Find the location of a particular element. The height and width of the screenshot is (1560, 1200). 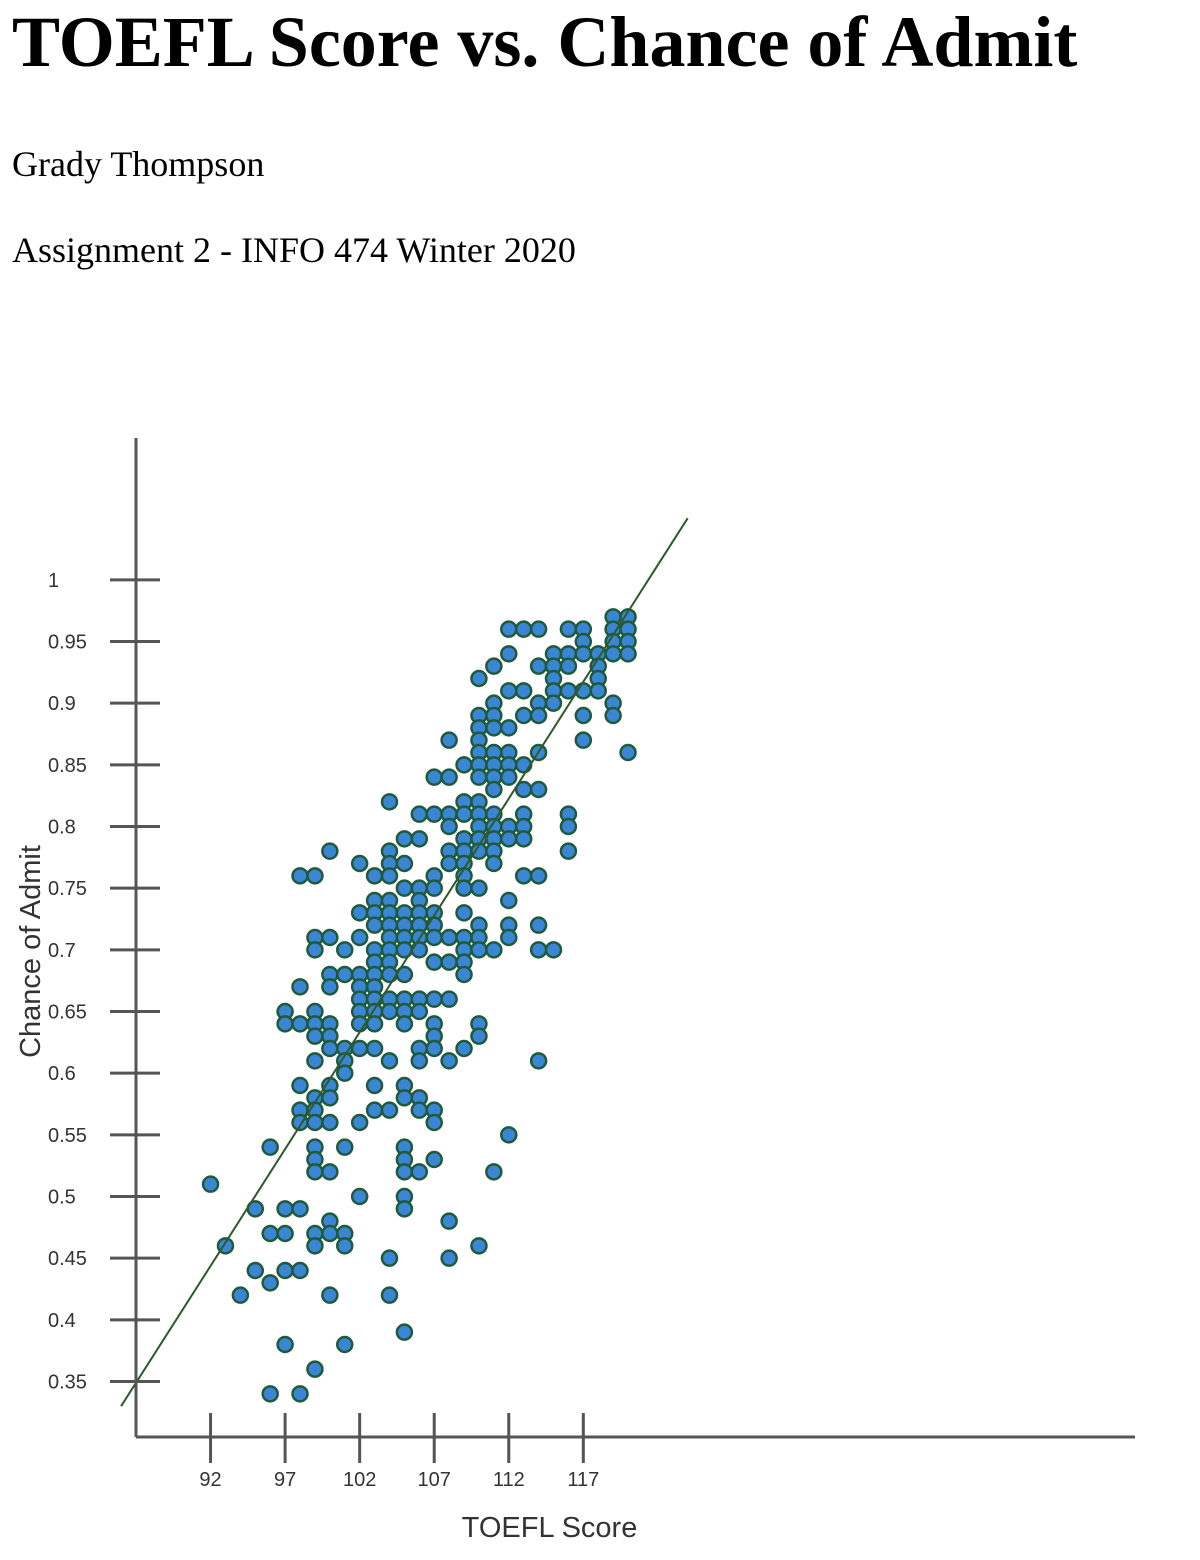

x-tick-label-2: 102 is located at coordinates (359, 1480).